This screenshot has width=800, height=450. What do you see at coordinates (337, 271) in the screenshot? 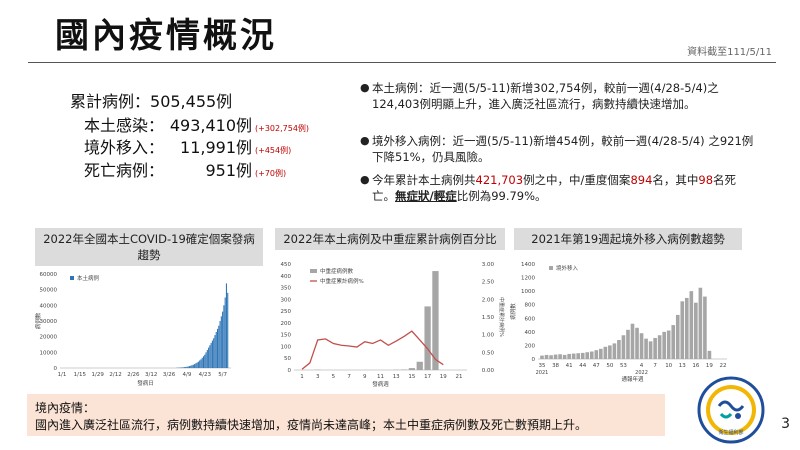
I see `legend-label: 中重症病例數` at bounding box center [337, 271].